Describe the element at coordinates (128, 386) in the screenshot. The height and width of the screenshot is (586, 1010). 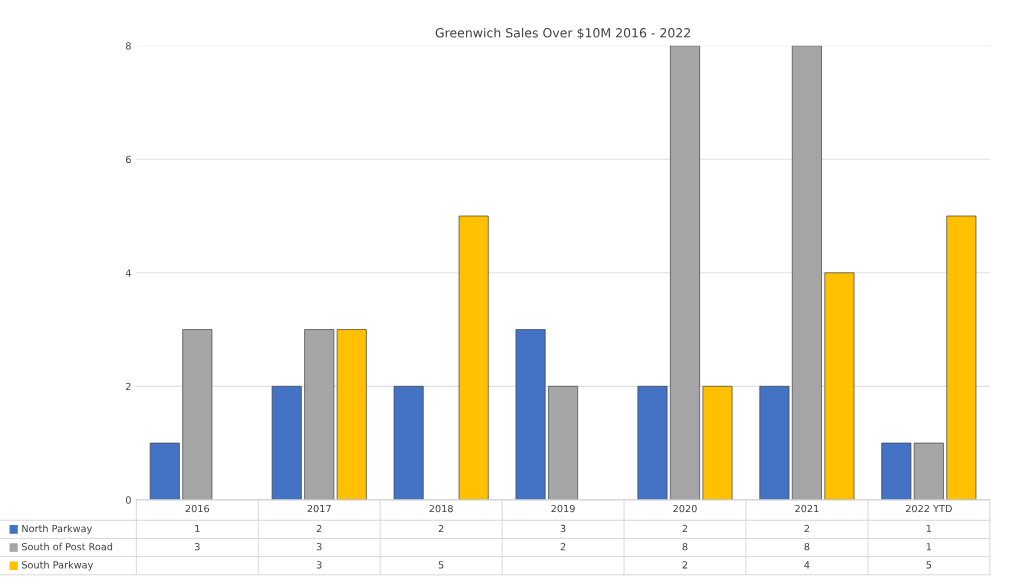
I see `y-tick-label: 2` at that location.